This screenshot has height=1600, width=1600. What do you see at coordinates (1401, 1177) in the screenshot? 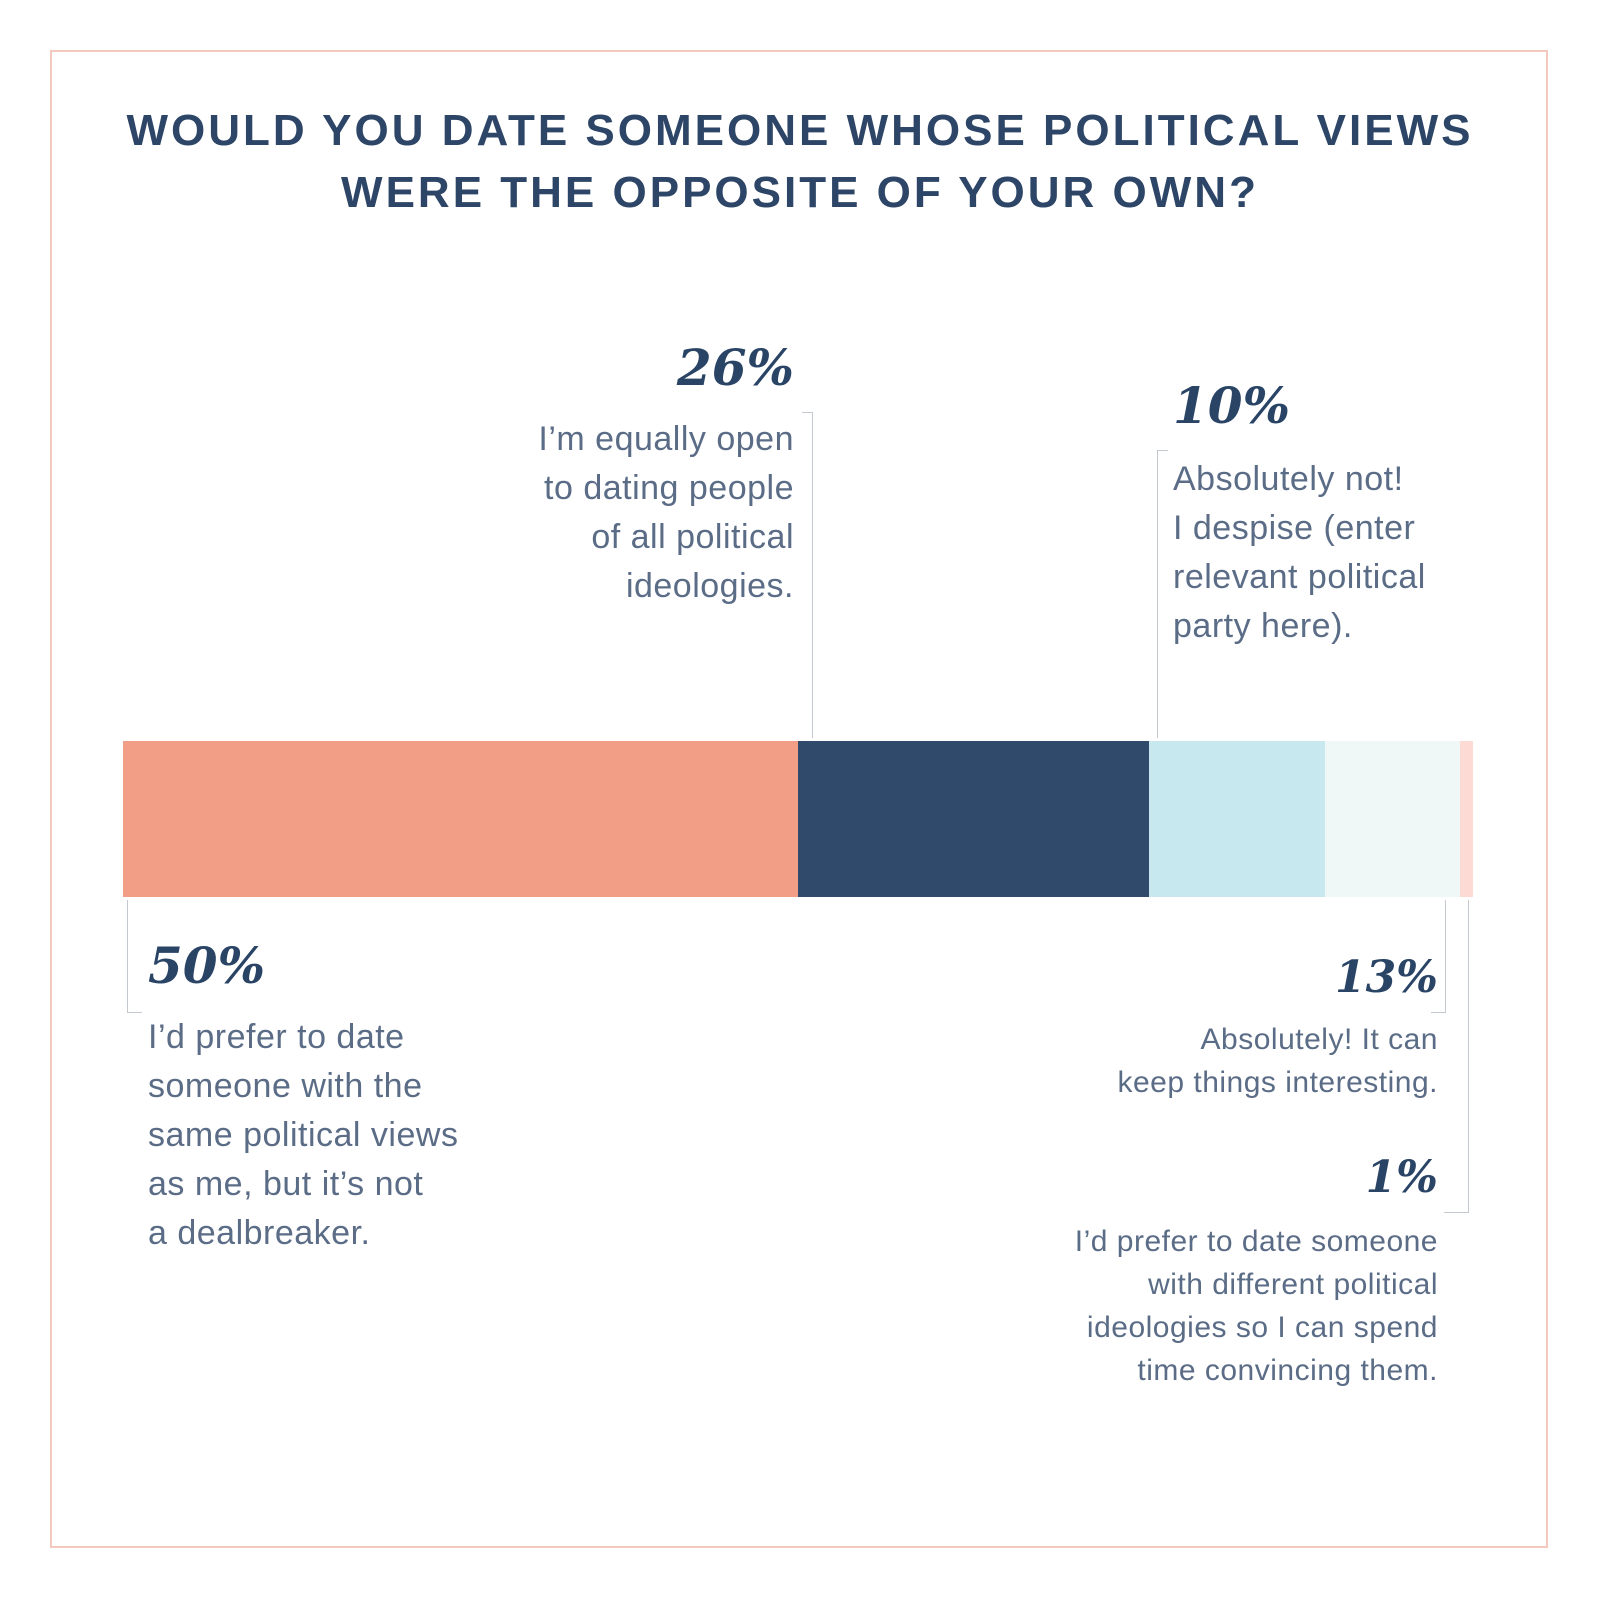
I see `pct-label-prefer-different: 1%` at bounding box center [1401, 1177].